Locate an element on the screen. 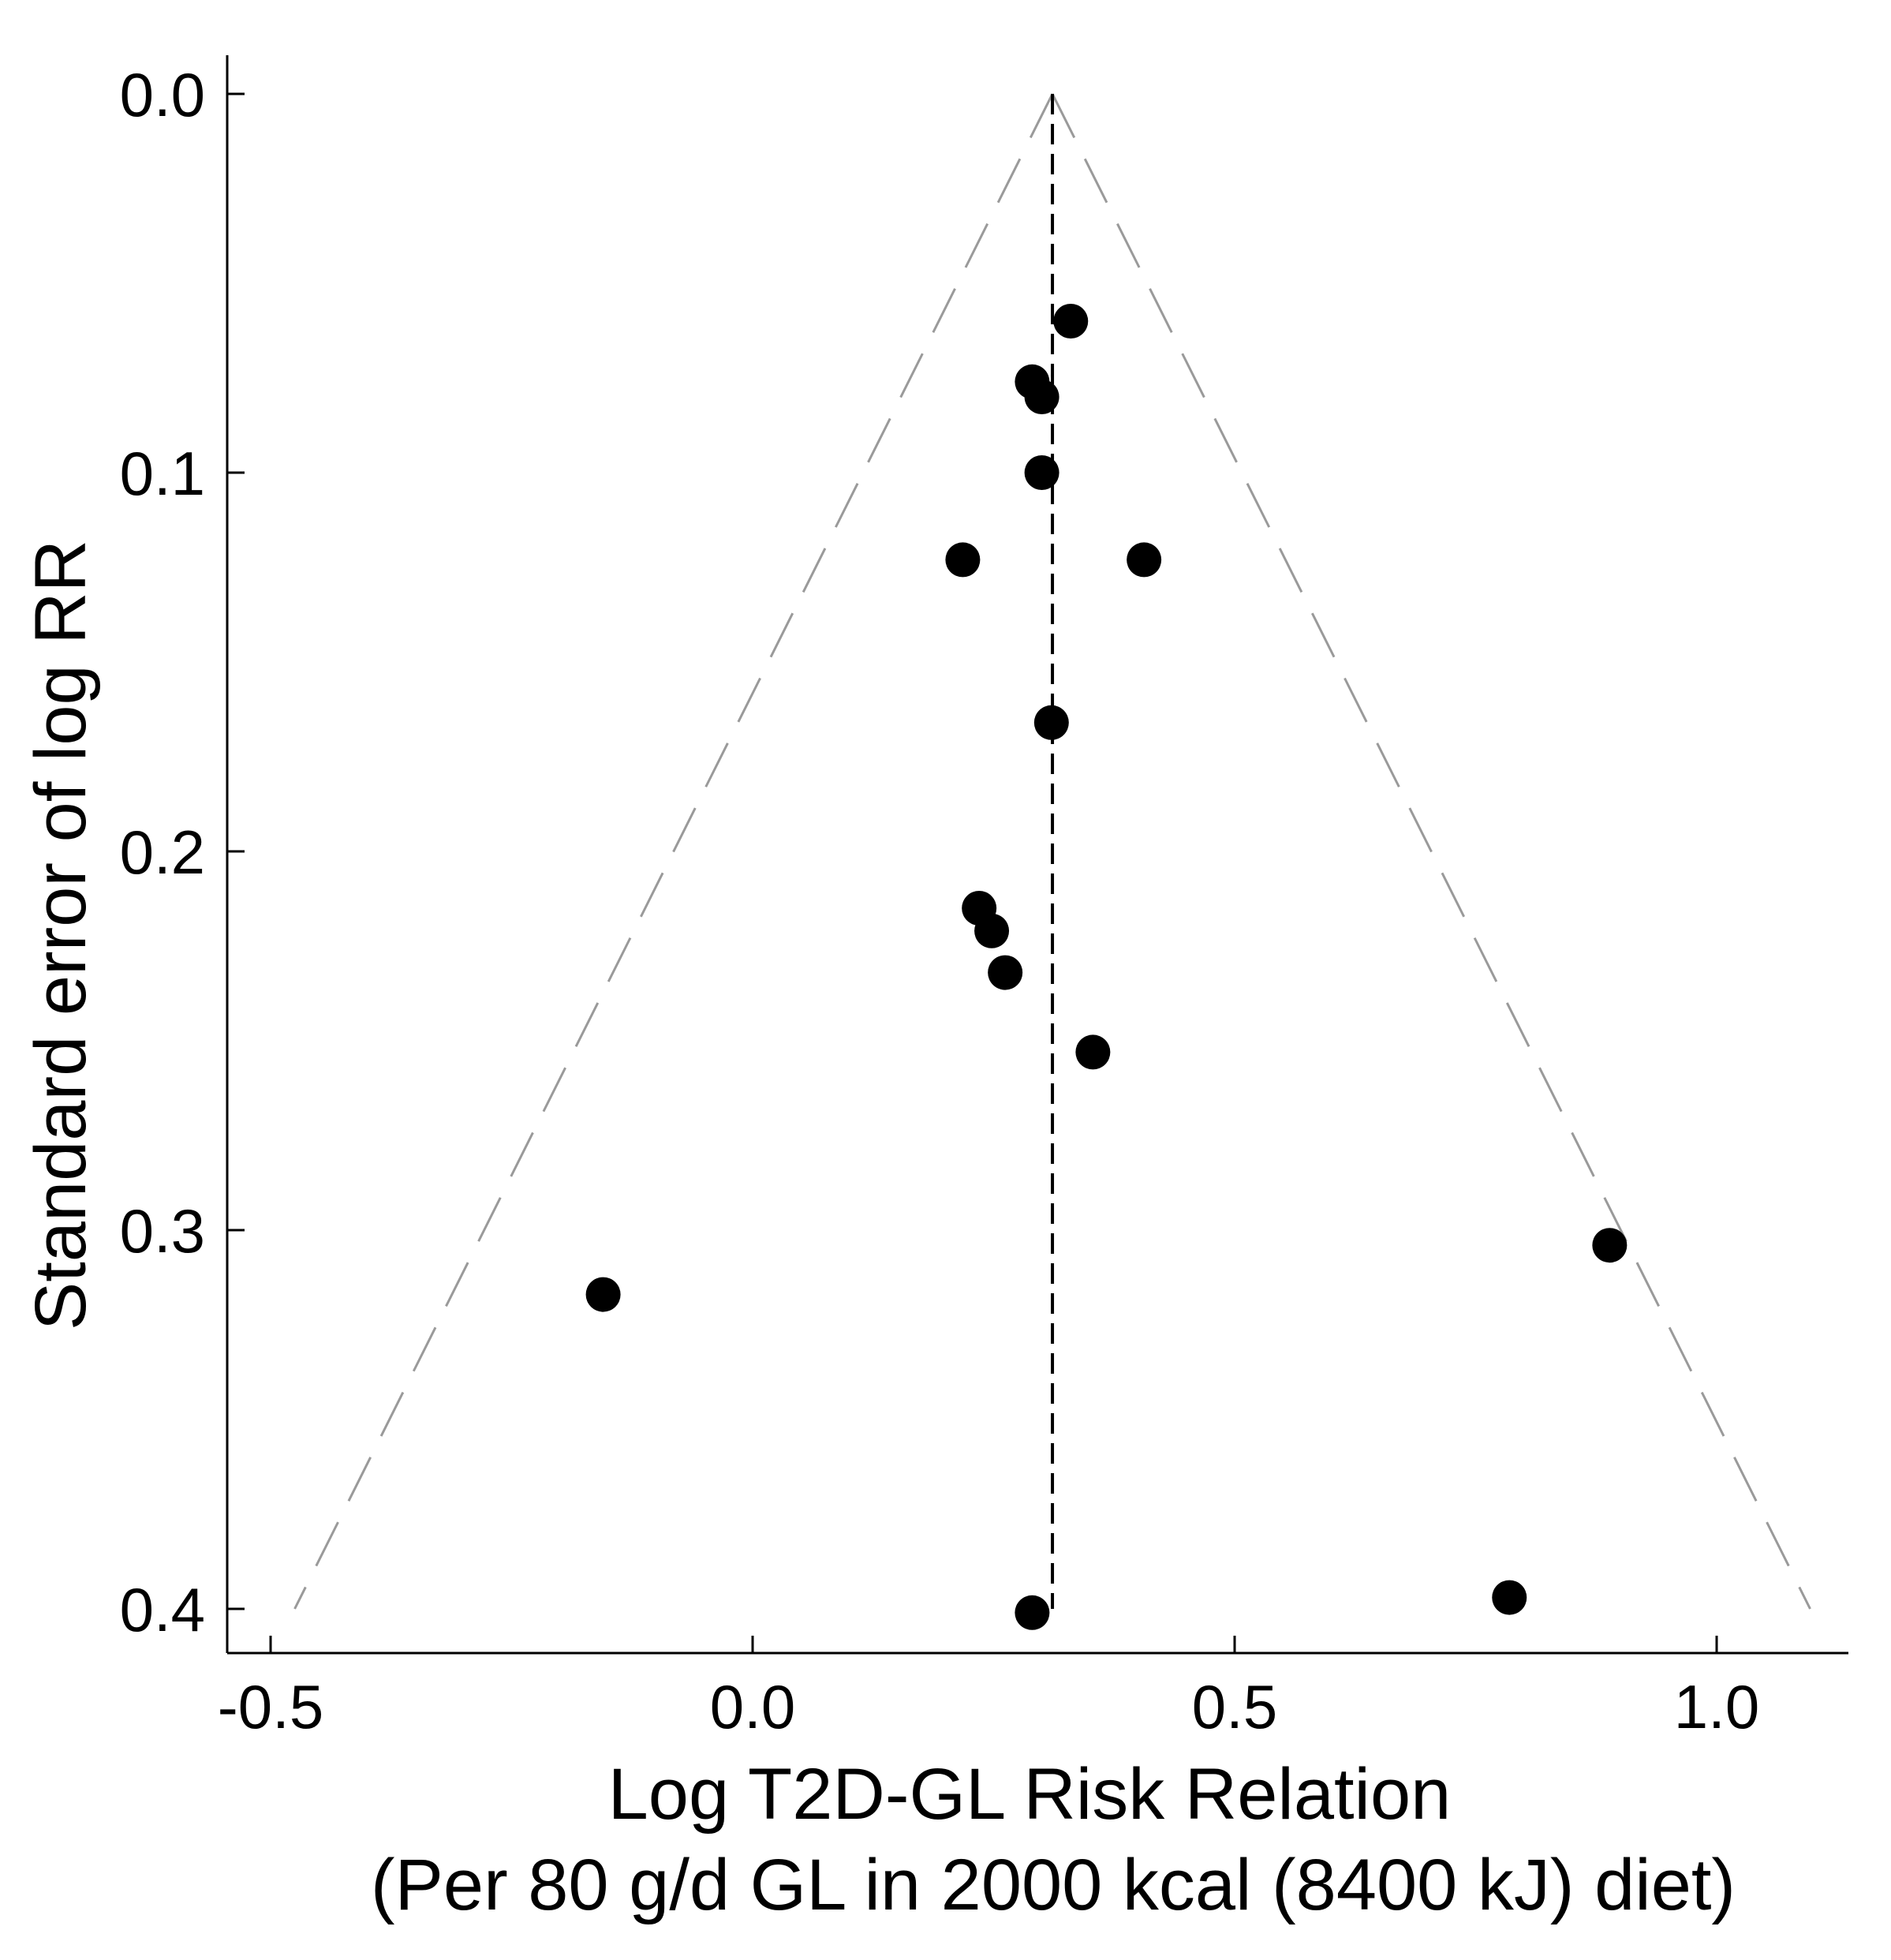  y-tick-label: 0.1 is located at coordinates (162, 473).